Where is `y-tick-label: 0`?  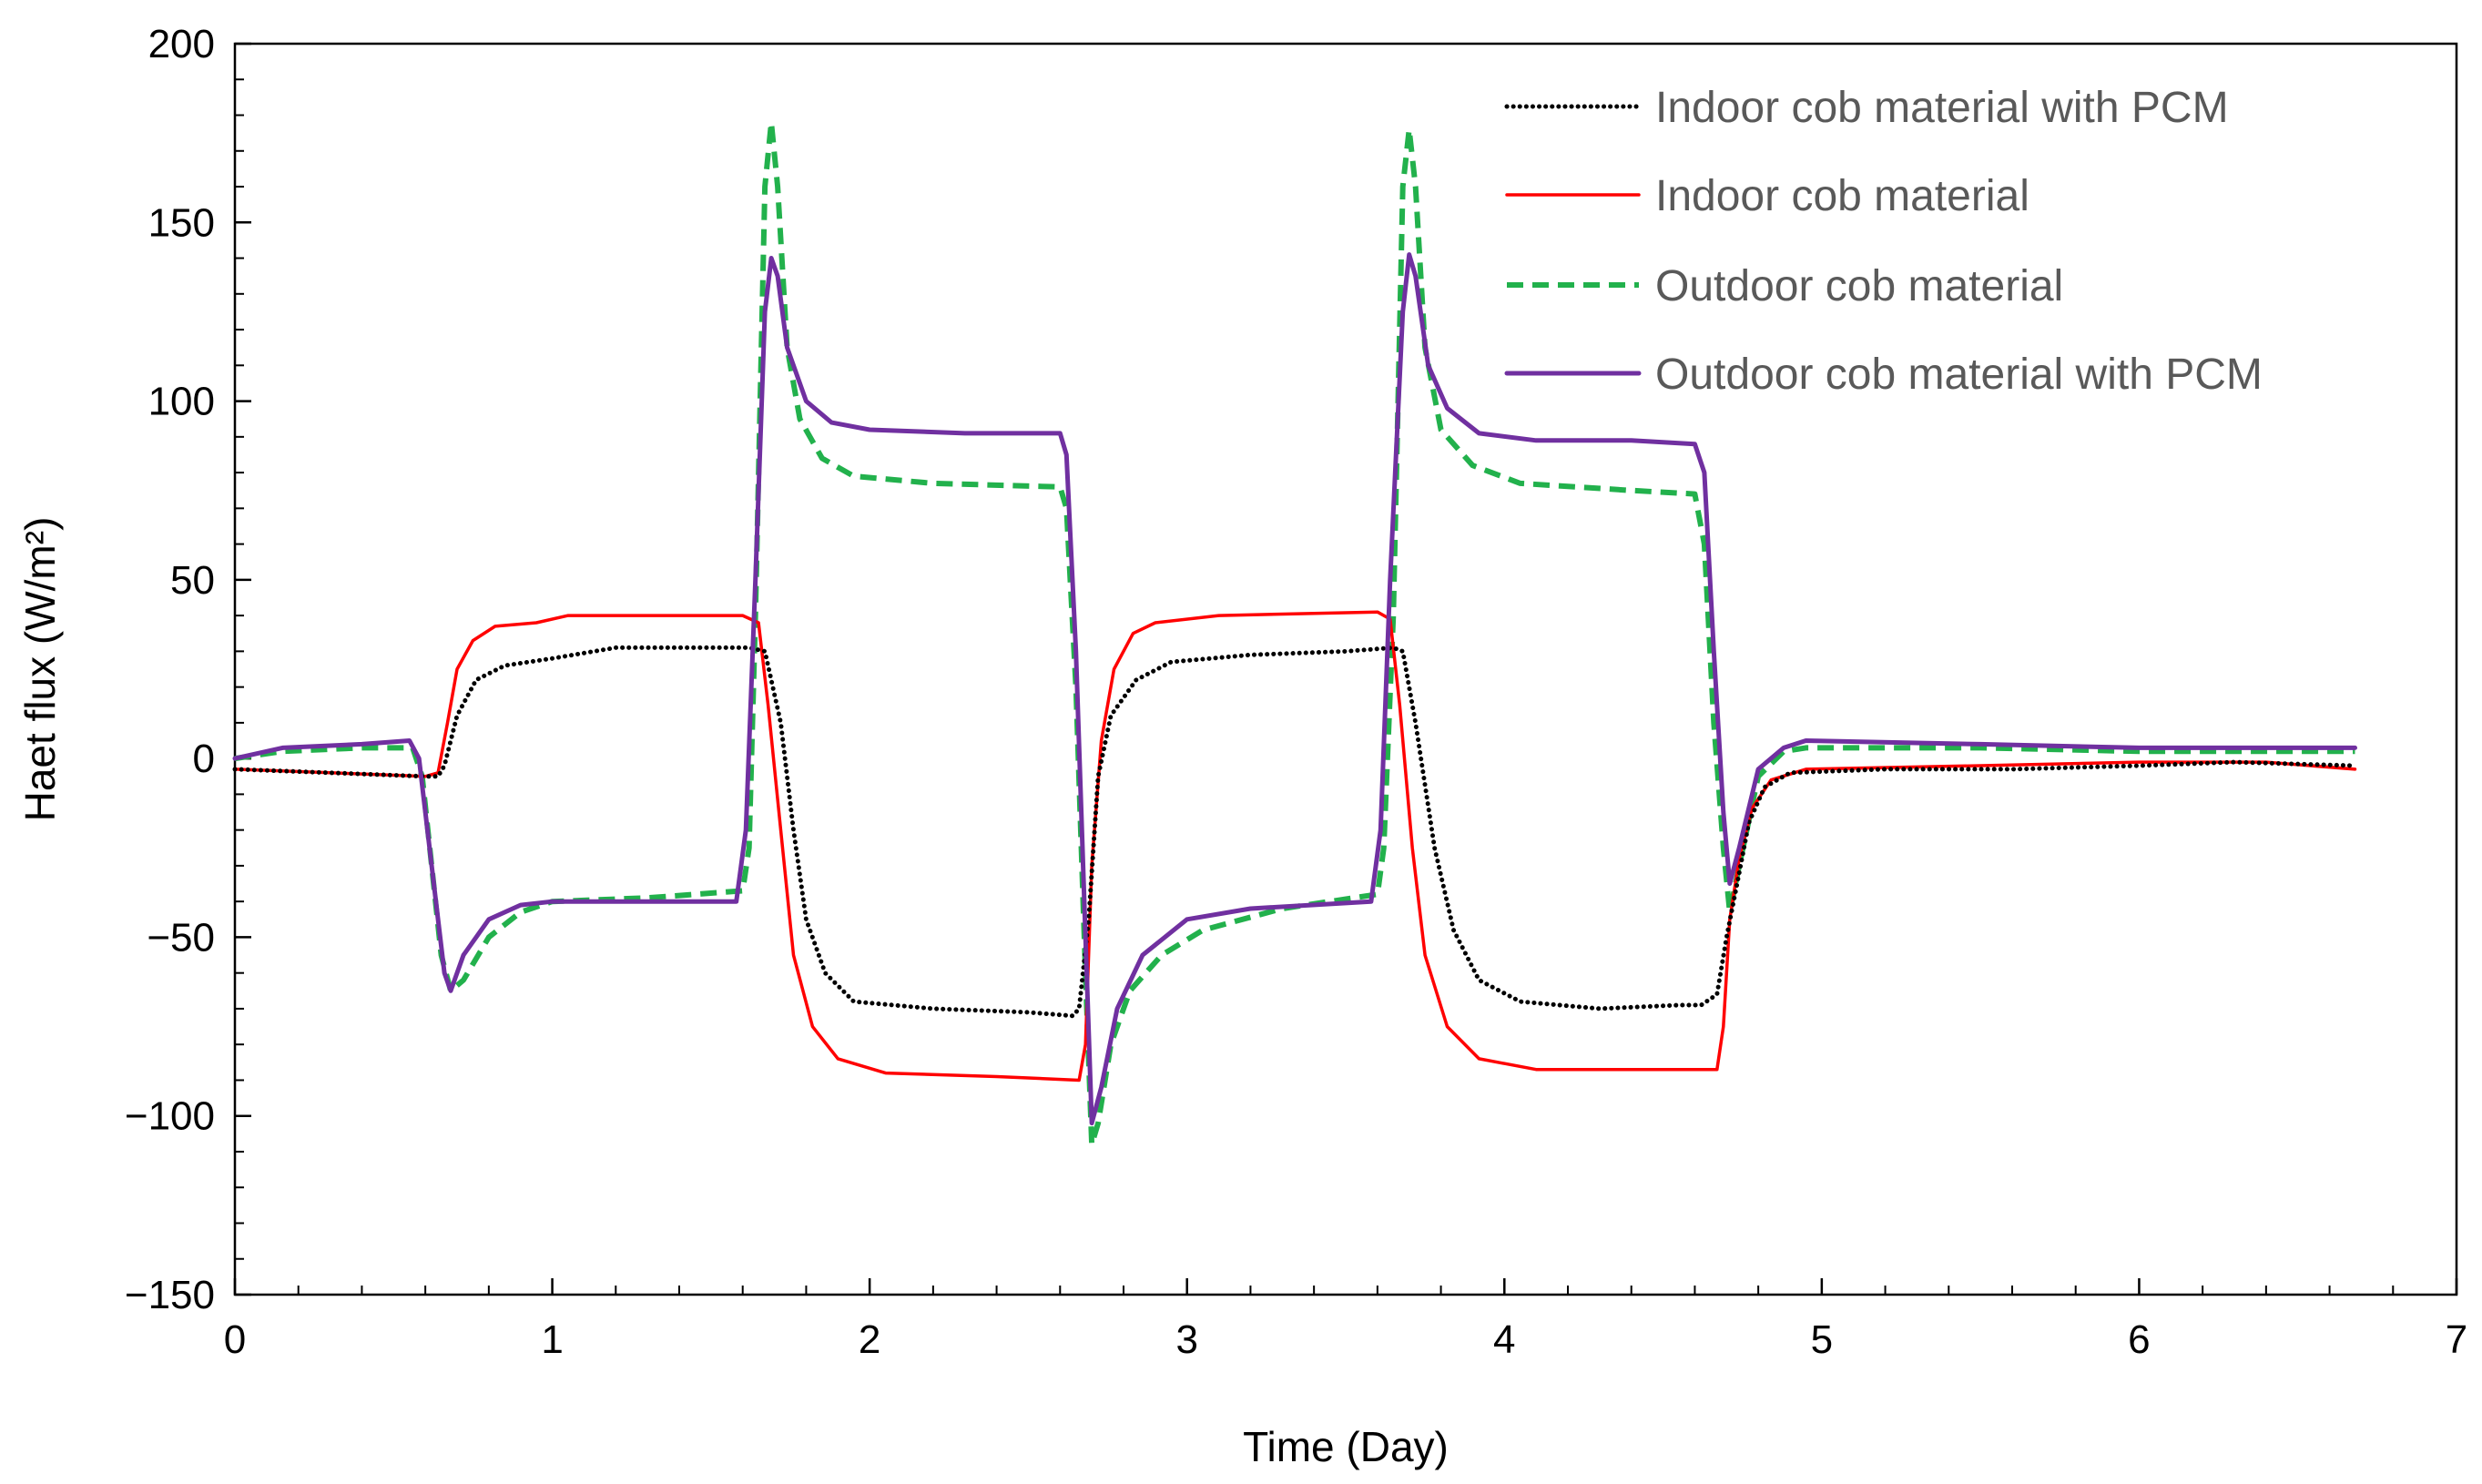 y-tick-label: 0 is located at coordinates (204, 759).